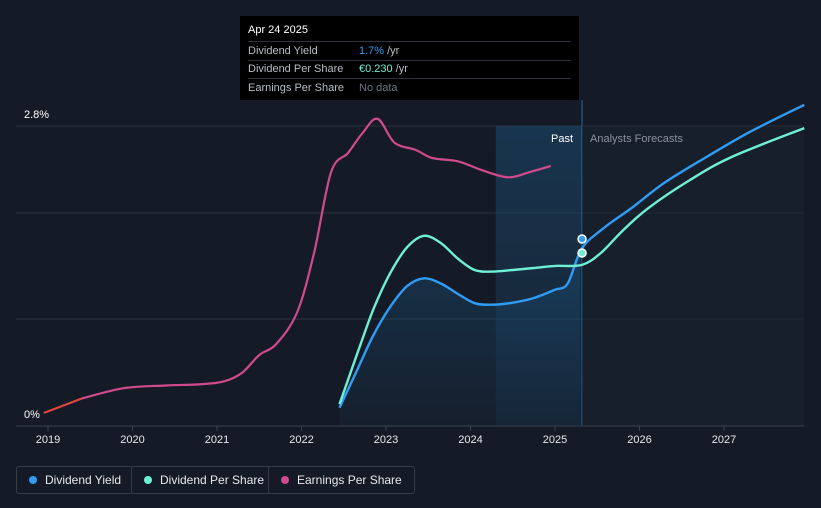  I want to click on tooltip-label: Dividend Per Share, so click(296, 69).